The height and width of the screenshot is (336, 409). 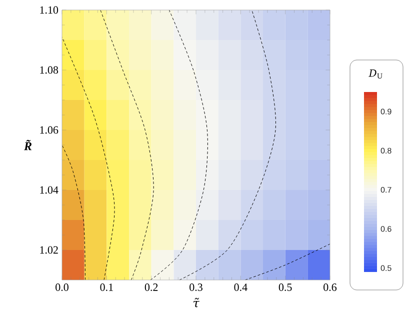 What do you see at coordinates (49, 130) in the screenshot?
I see `y-tick-label: 1.06` at bounding box center [49, 130].